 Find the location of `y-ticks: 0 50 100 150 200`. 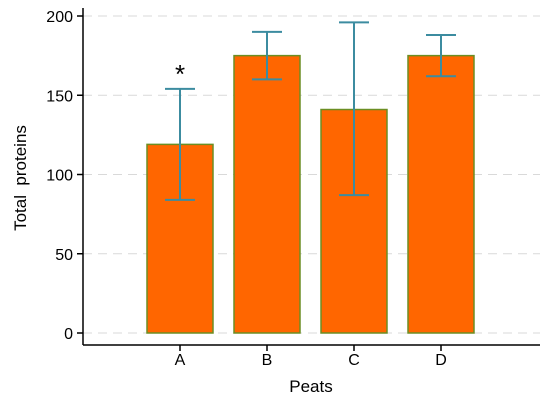

y-ticks: 0 50 100 150 200 is located at coordinates (64, 176).